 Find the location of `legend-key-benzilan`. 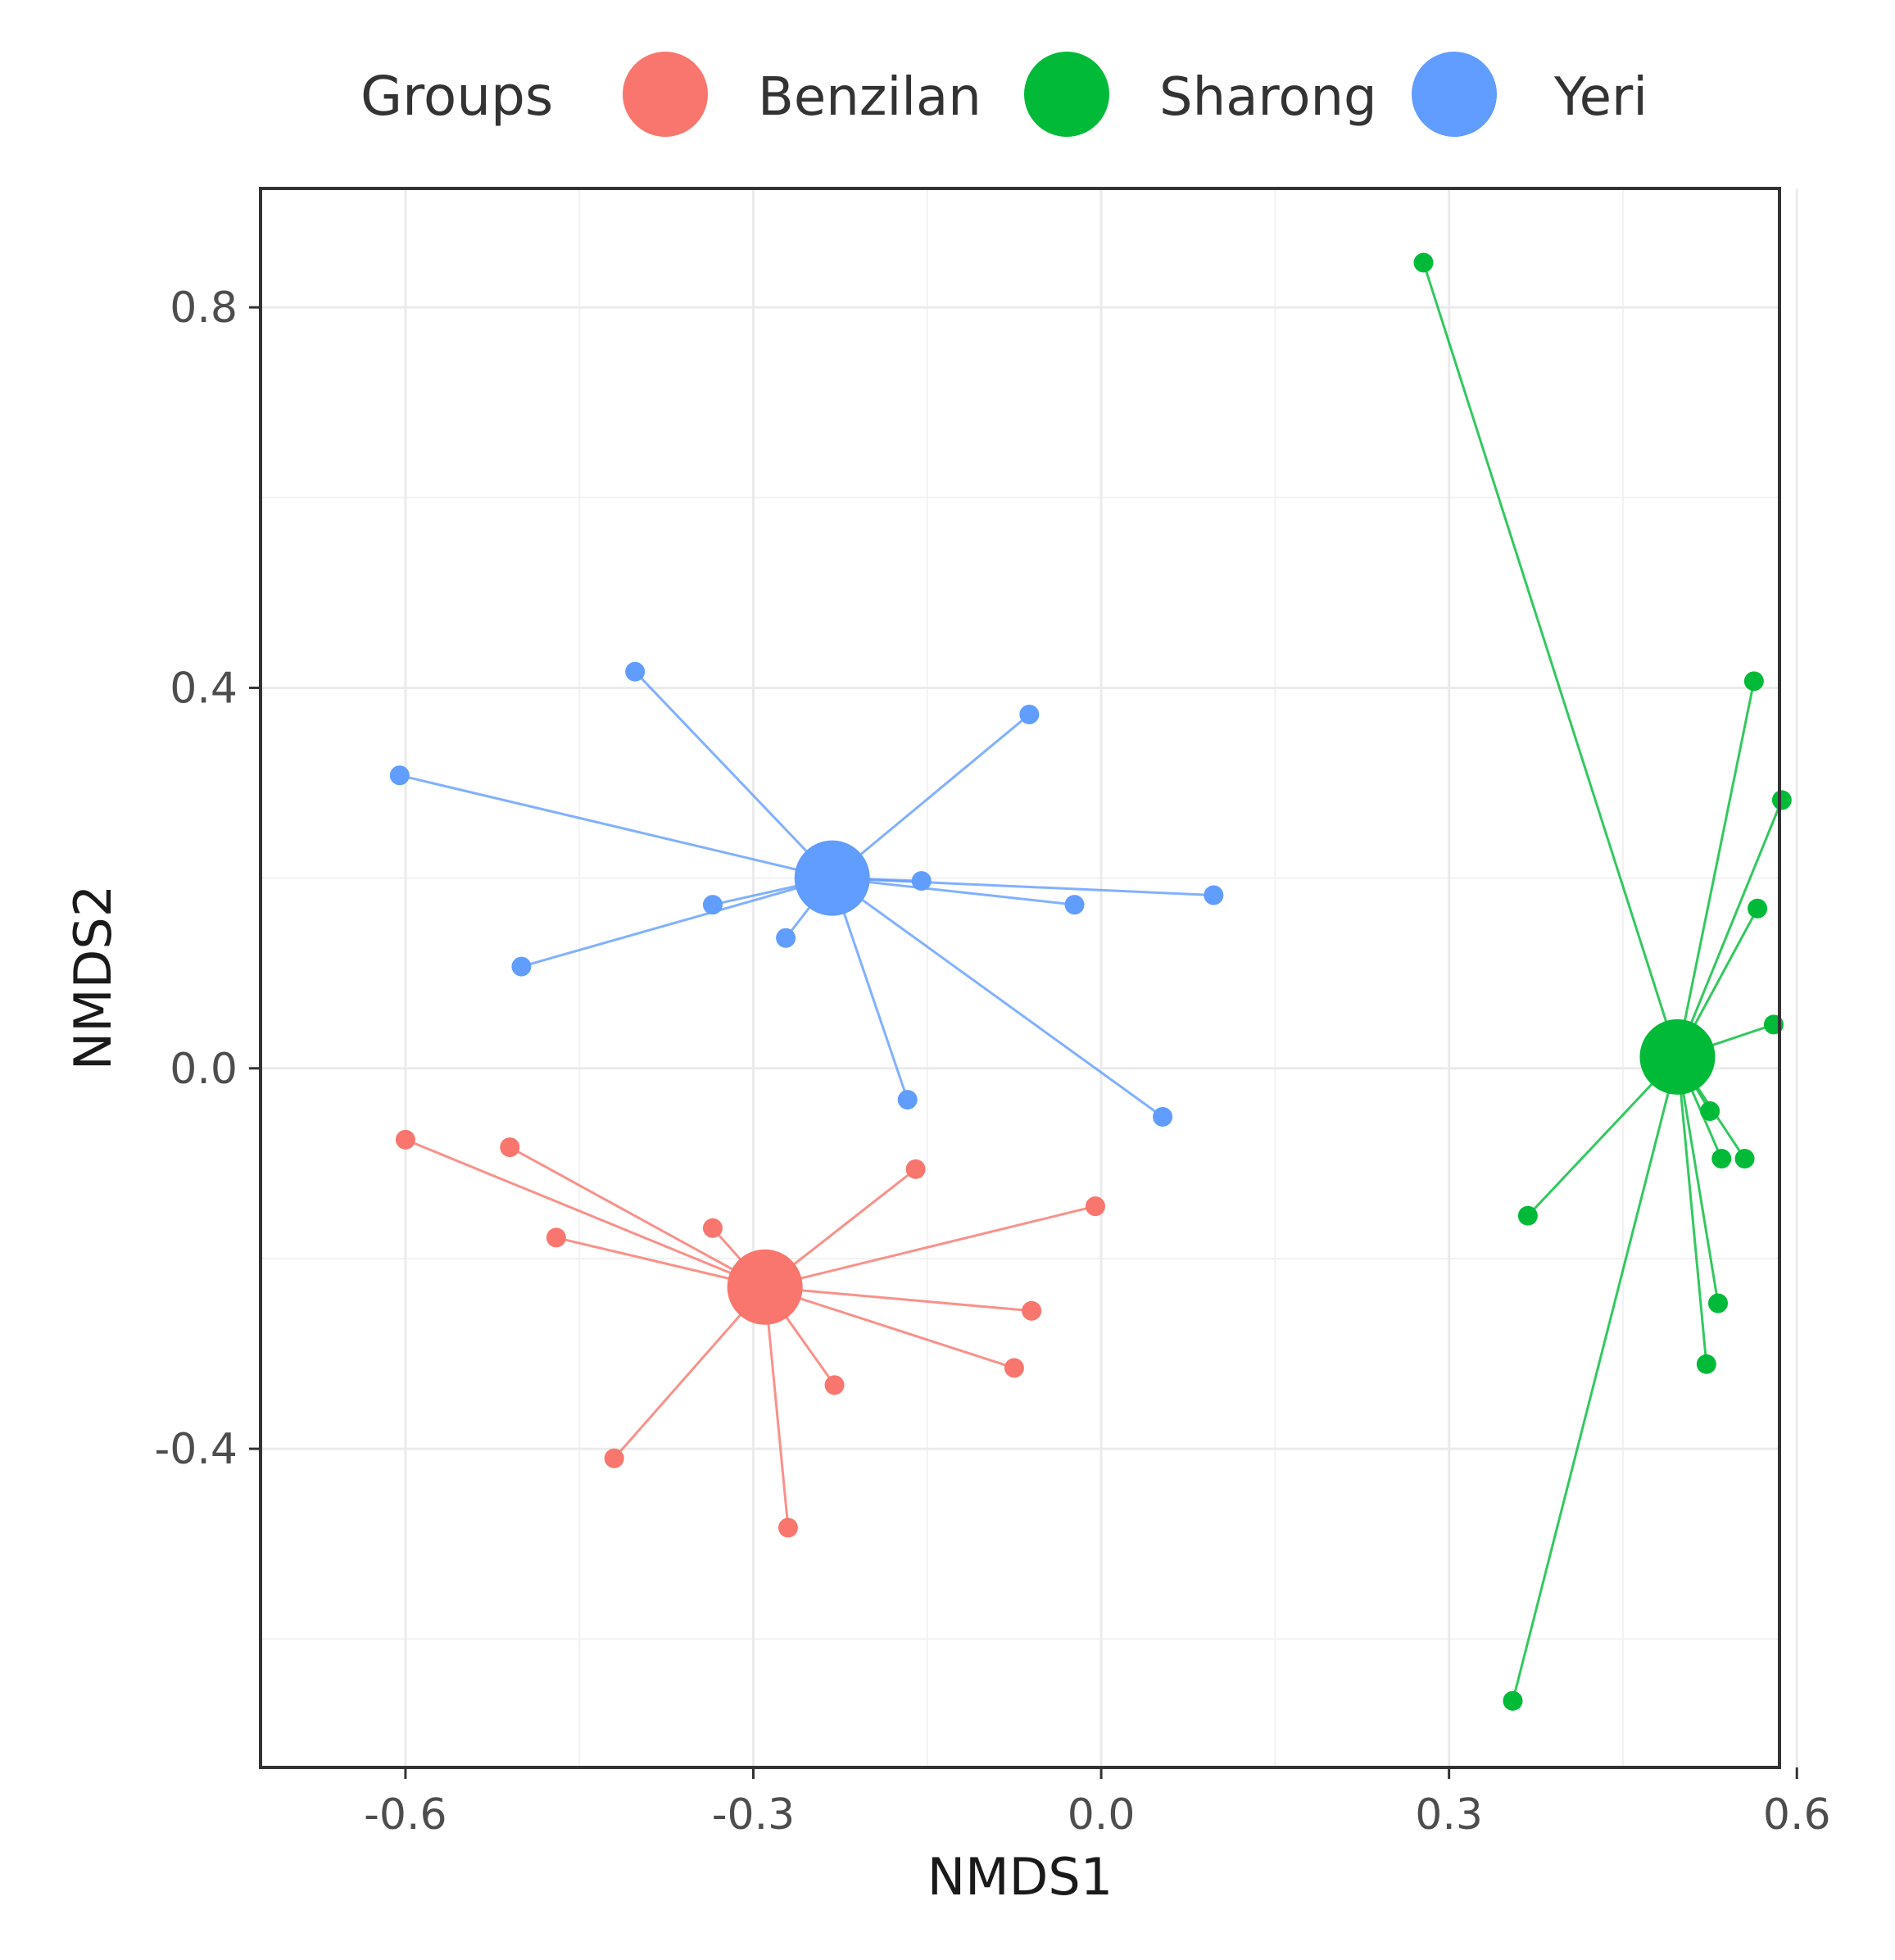

legend-key-benzilan is located at coordinates (665, 94).